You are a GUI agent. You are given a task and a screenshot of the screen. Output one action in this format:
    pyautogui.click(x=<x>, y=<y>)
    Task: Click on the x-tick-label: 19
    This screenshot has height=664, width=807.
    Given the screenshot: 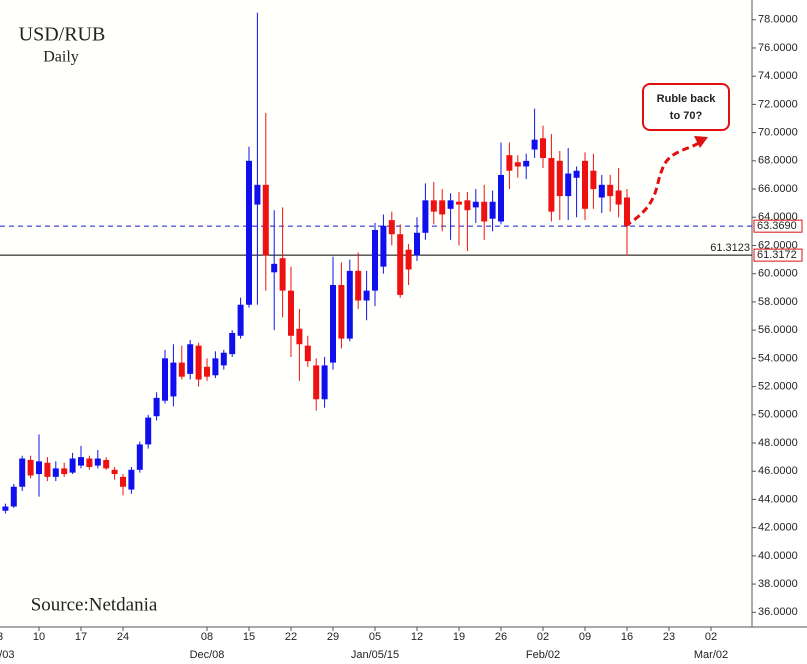 What is the action you would take?
    pyautogui.click(x=459, y=637)
    